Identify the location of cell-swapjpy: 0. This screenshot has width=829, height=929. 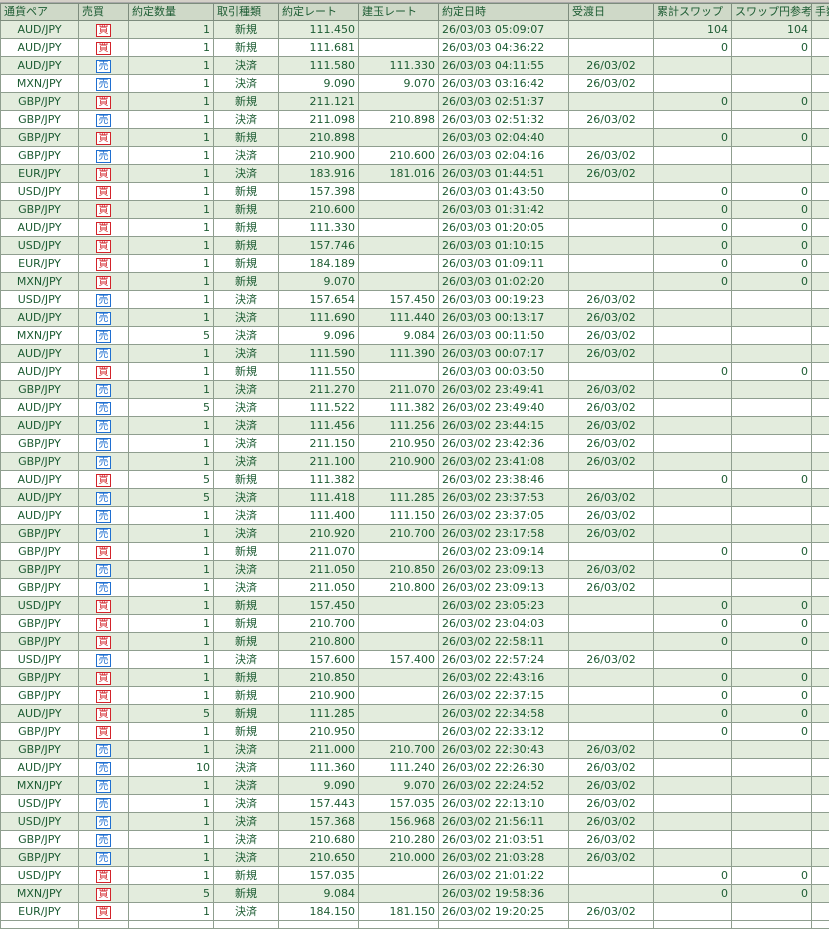
(772, 372).